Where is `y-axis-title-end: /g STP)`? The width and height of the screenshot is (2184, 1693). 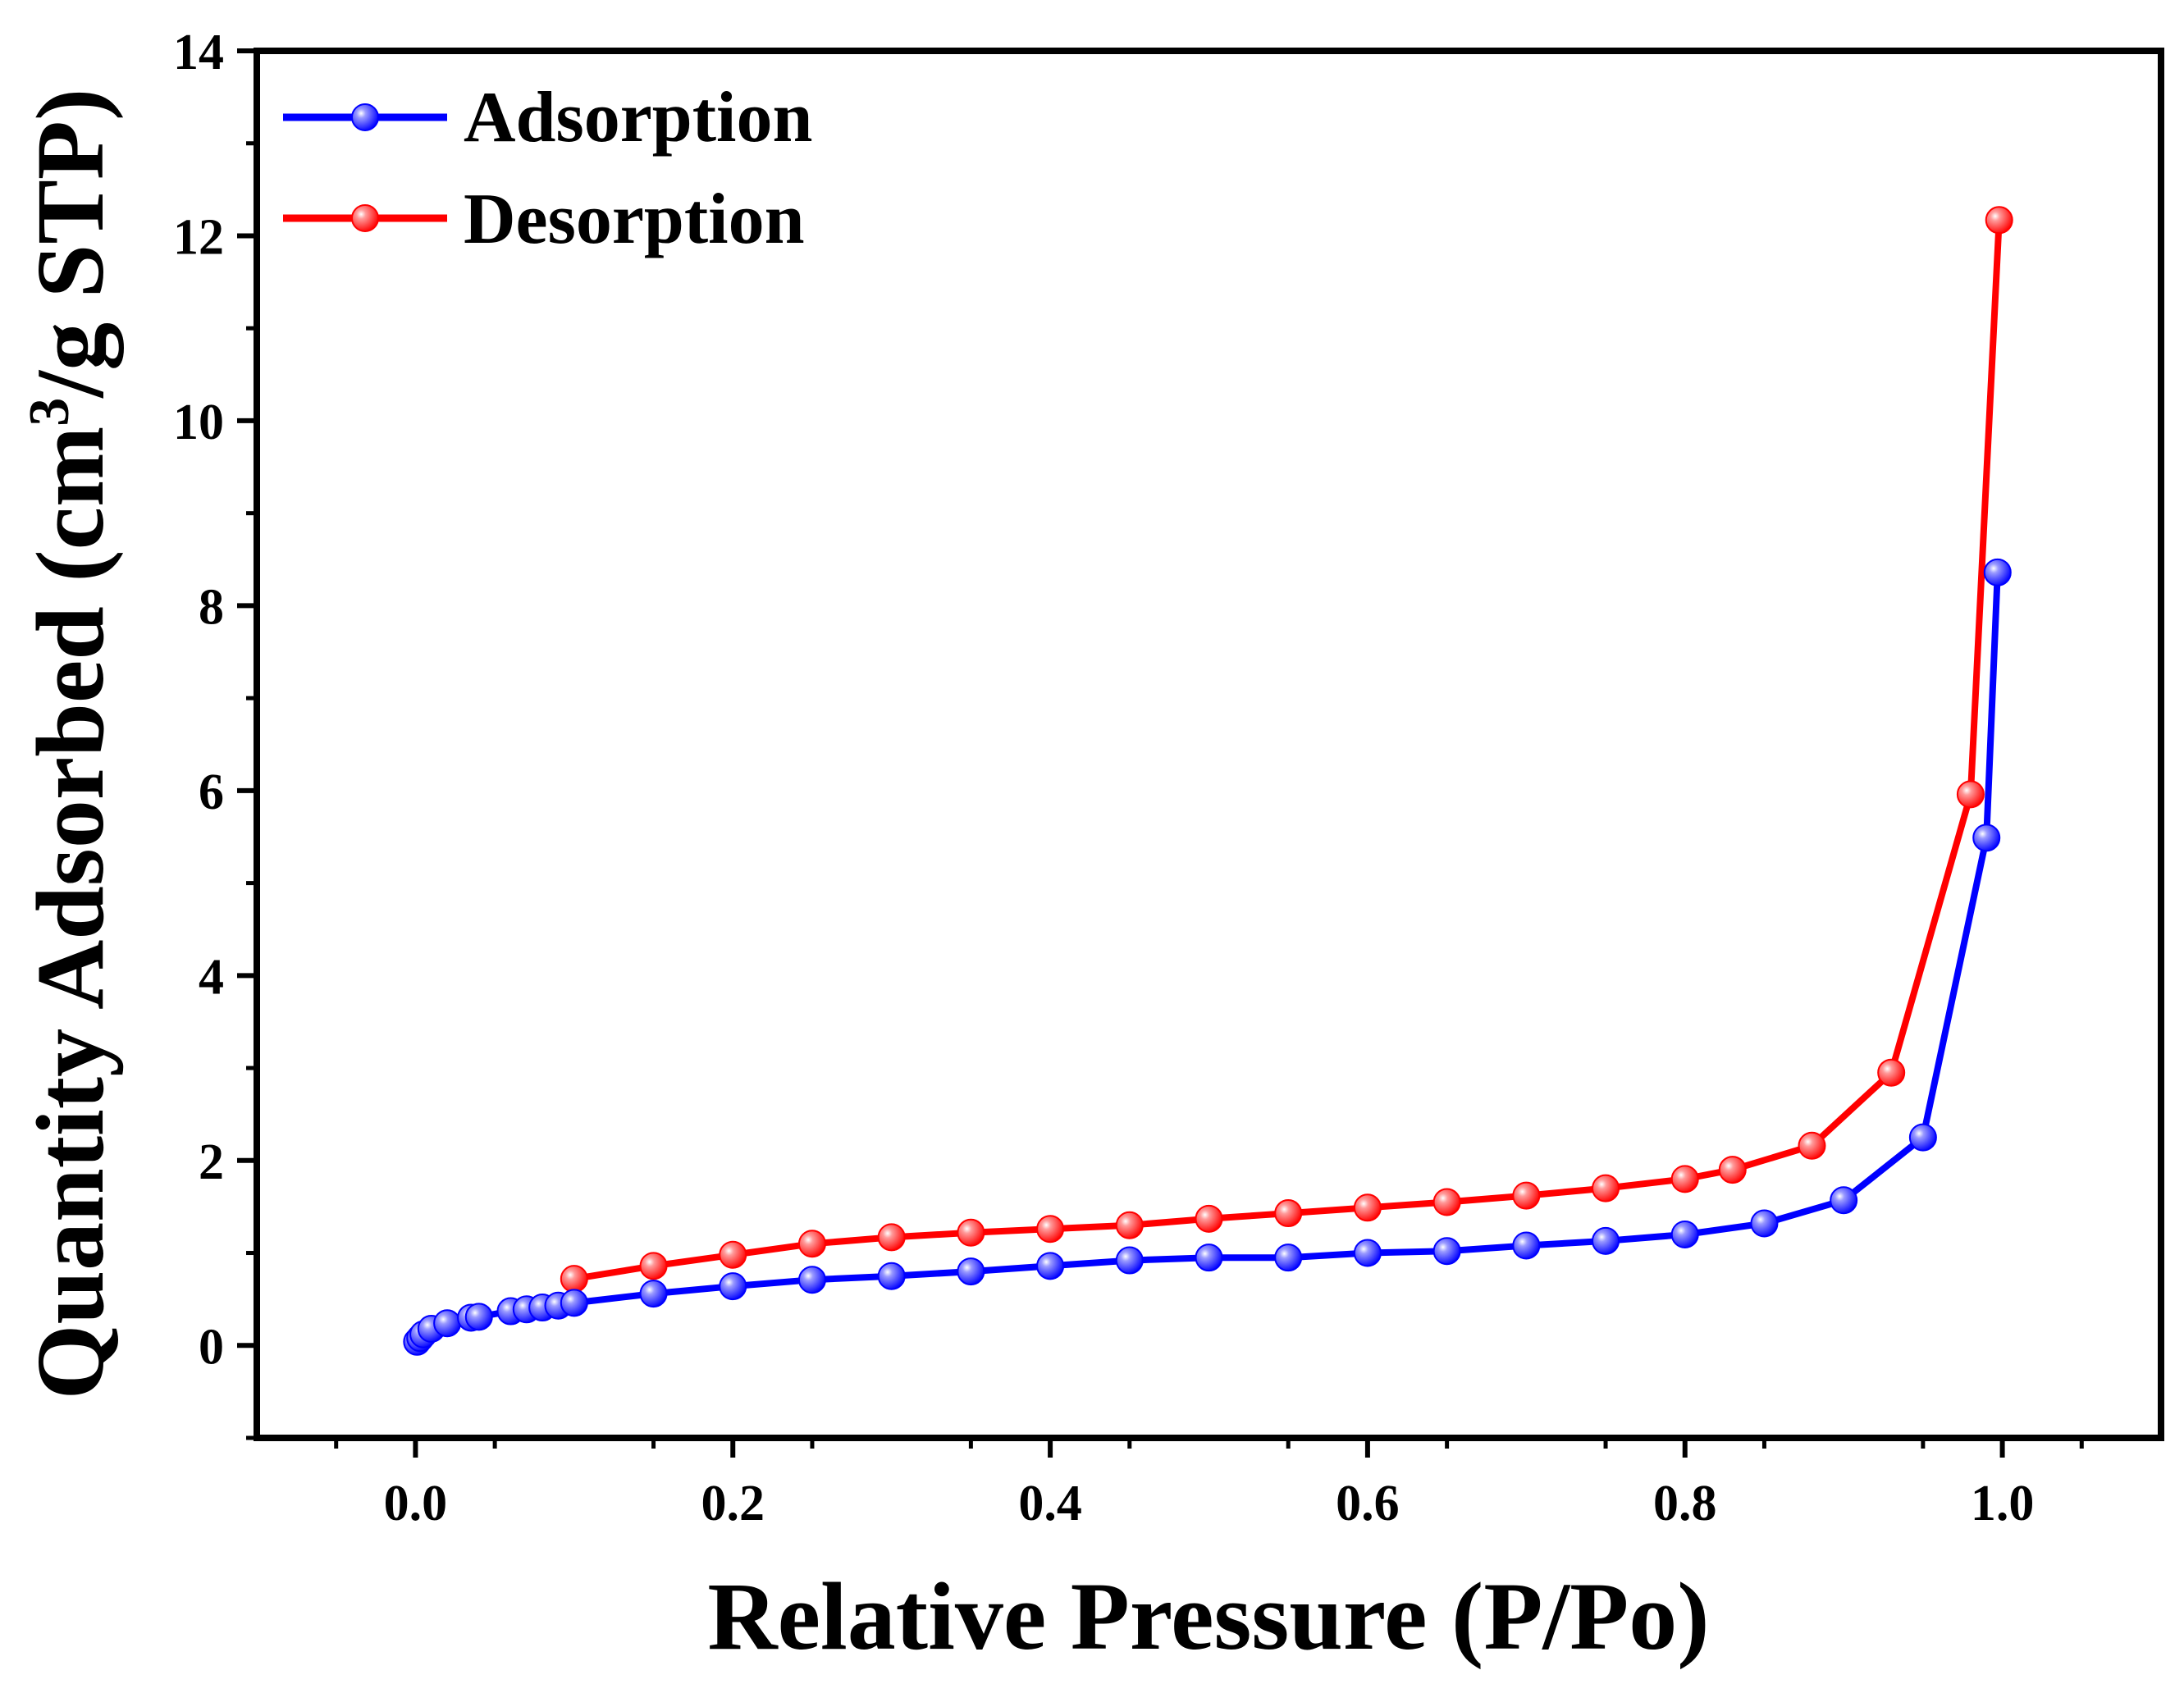
y-axis-title-end: /g STP) is located at coordinates (70, 244).